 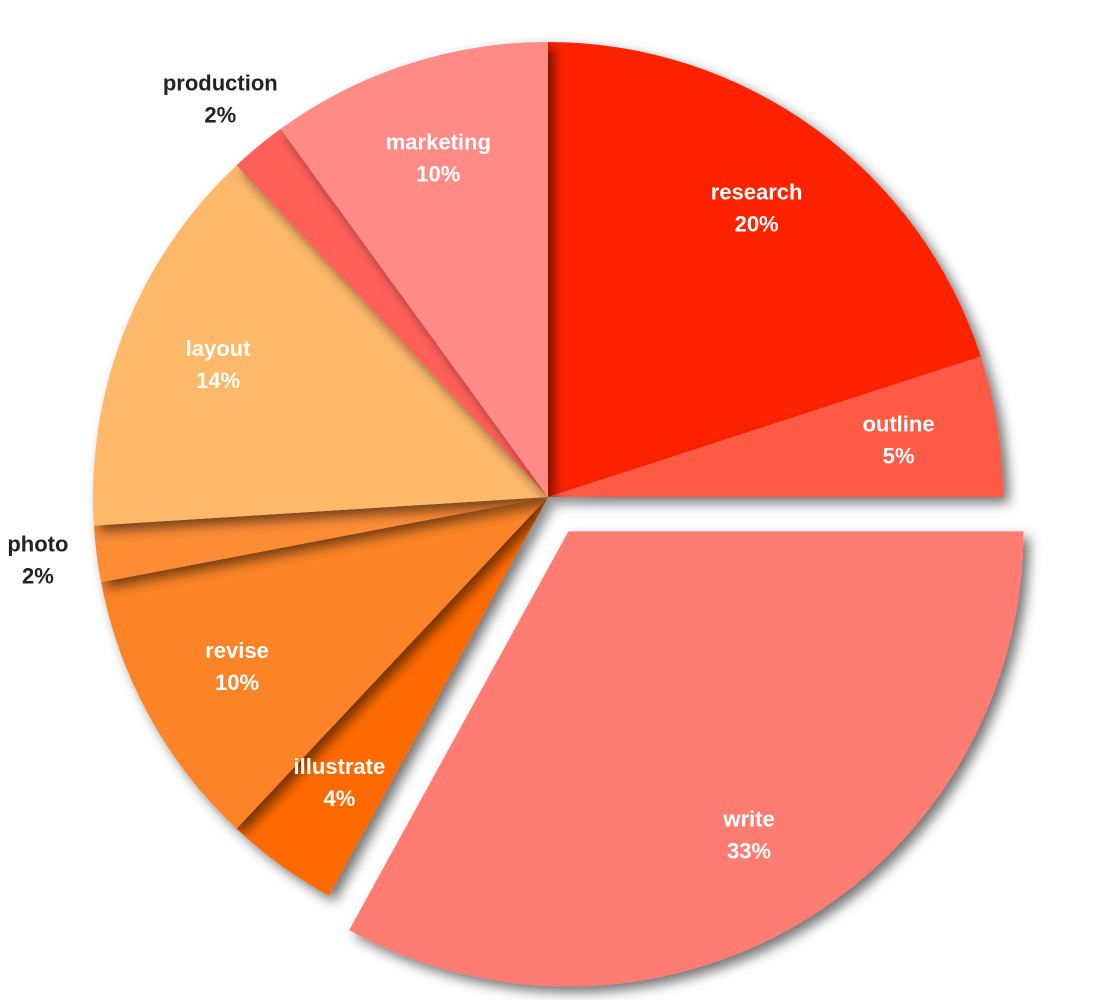 I want to click on slice-value-label: 33%, so click(x=749, y=851).